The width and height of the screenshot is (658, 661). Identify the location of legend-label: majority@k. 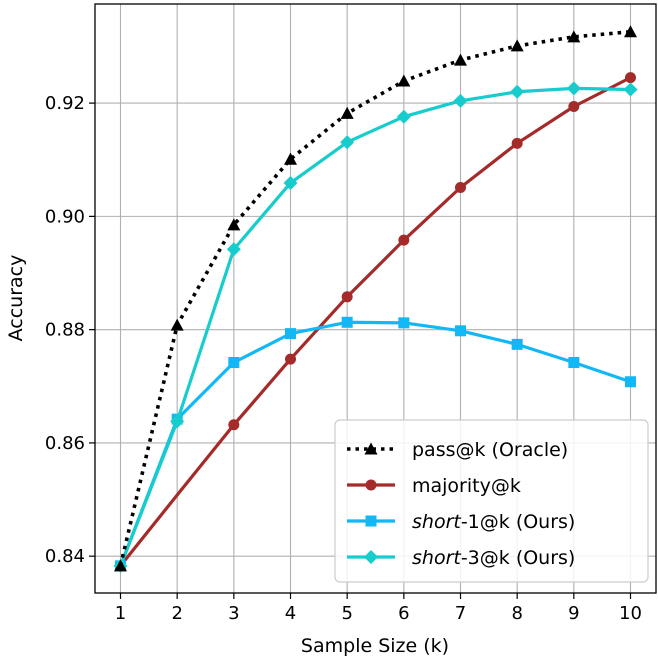
(466, 486).